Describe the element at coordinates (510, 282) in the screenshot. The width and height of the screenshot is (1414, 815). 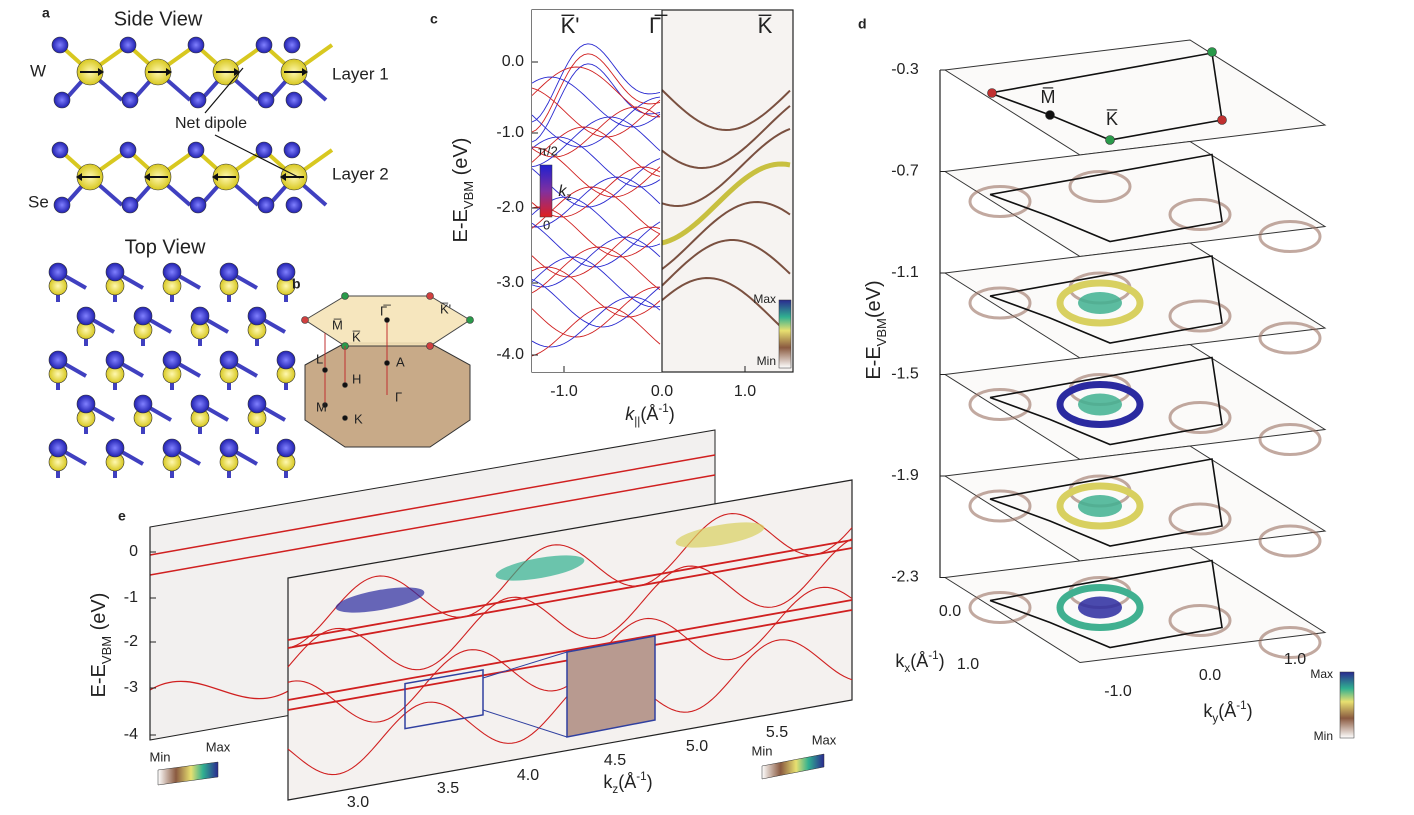
I see `y-tick-label: -3.0` at that location.